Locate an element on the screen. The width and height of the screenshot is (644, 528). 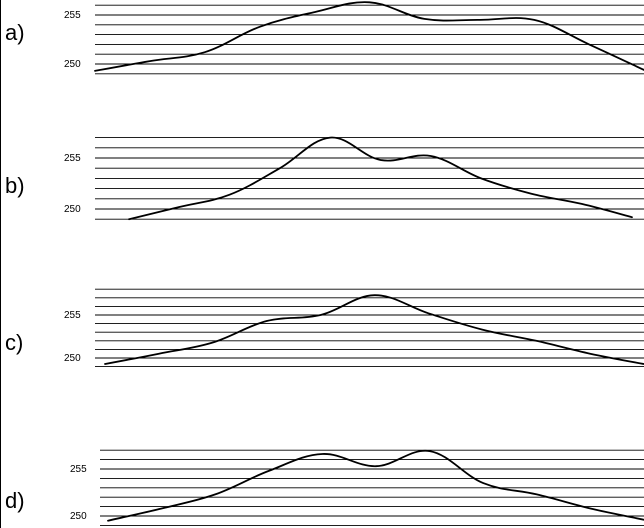
panel-d-grid is located at coordinates (372, 487).